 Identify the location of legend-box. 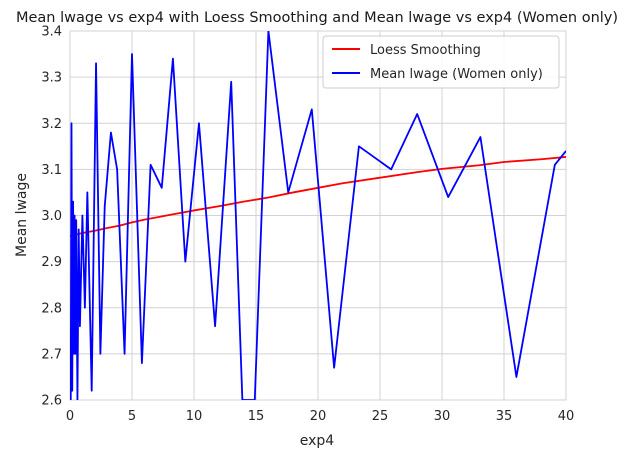
(441, 62).